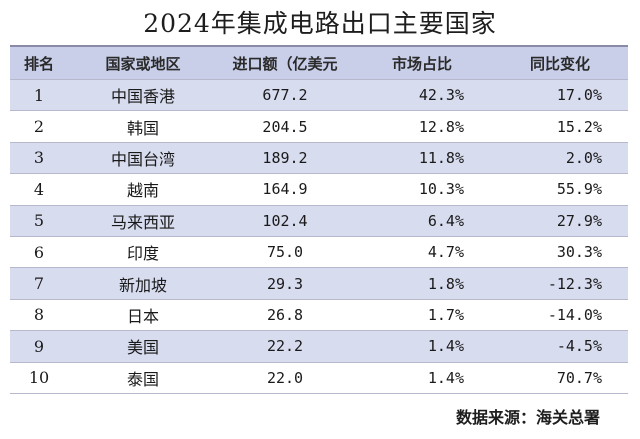 Image resolution: width=640 pixels, height=439 pixels. What do you see at coordinates (143, 63) in the screenshot?
I see `header-name: 国家或地区` at bounding box center [143, 63].